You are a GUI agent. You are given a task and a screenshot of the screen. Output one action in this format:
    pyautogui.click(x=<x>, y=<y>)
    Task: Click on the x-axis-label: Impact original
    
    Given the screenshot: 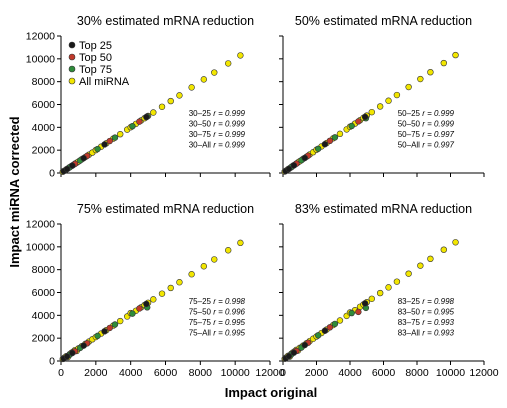 What is the action you would take?
    pyautogui.click(x=271, y=392)
    